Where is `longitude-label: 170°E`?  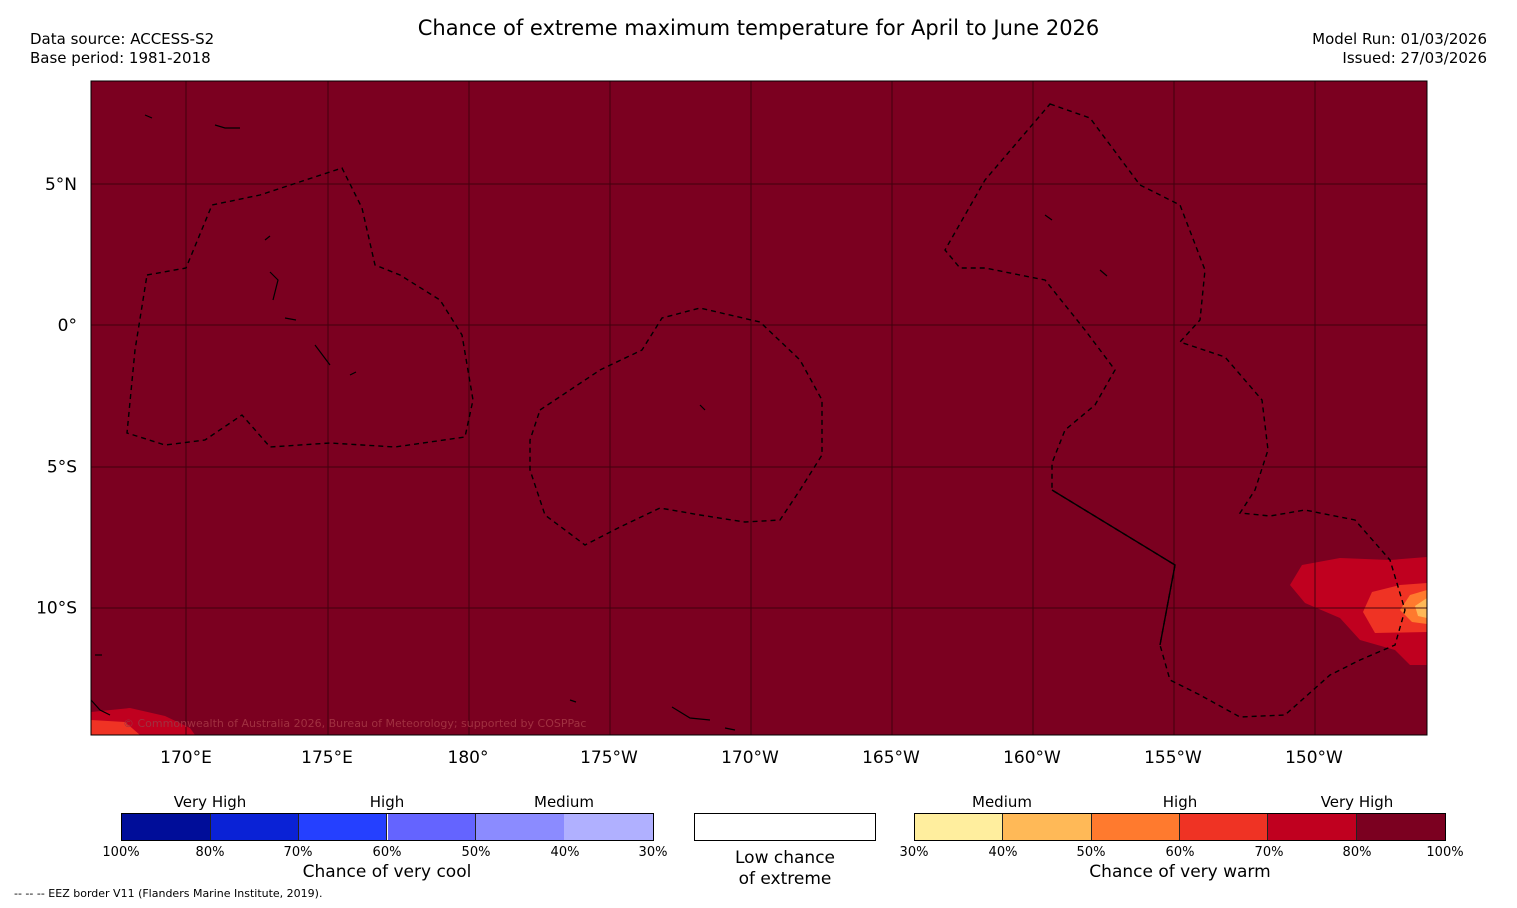
longitude-label: 170°E is located at coordinates (186, 758).